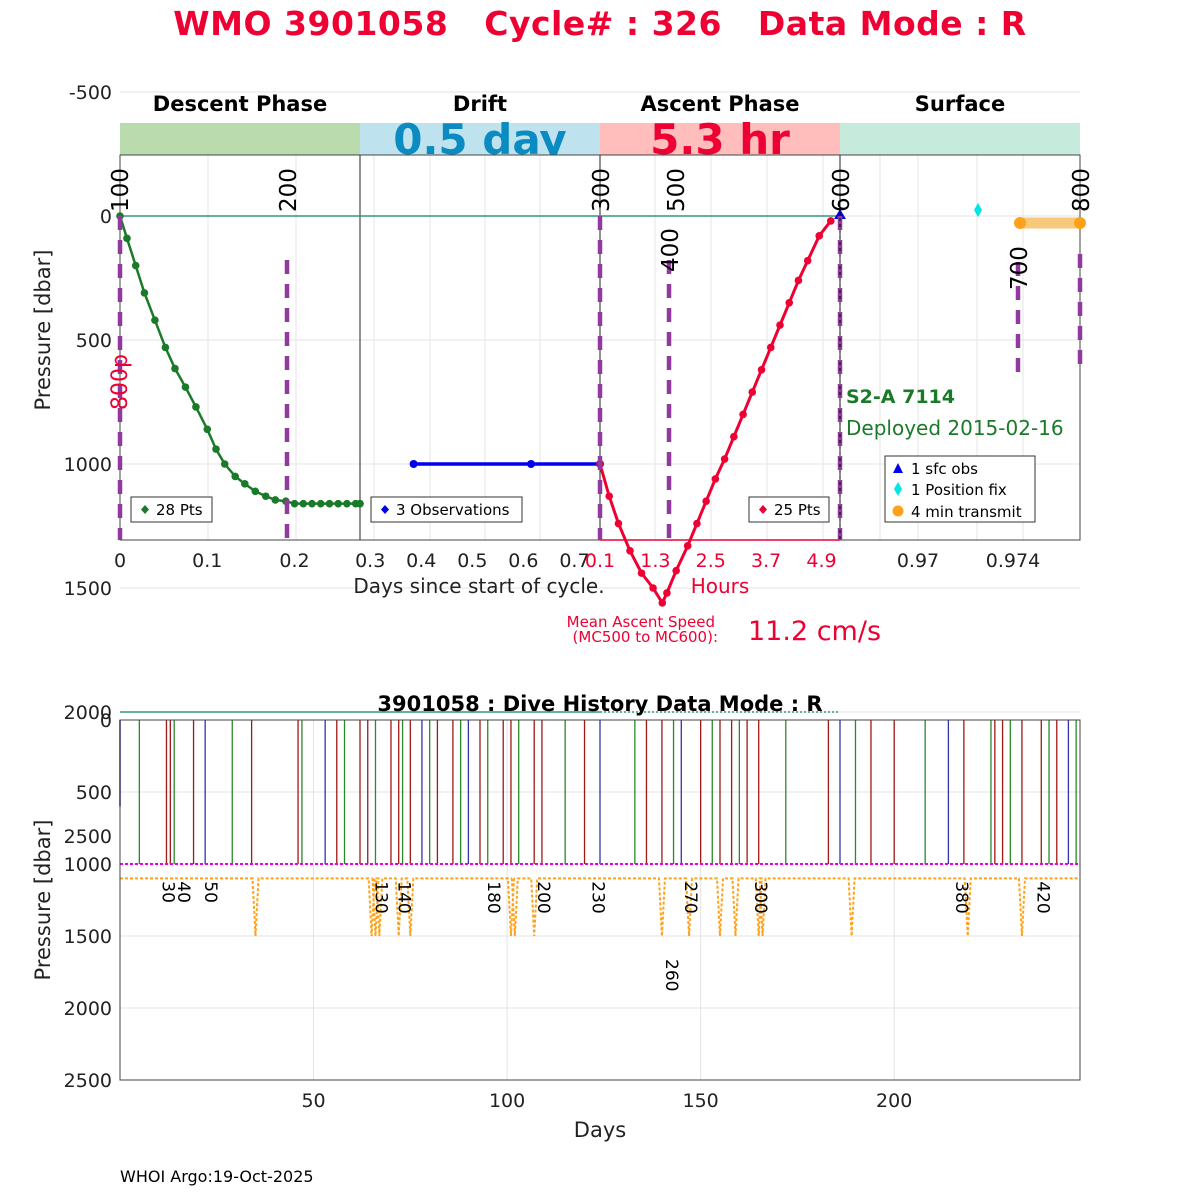  Describe the element at coordinates (523, 561) in the screenshot. I see `drift-x-tick: 0.6` at that location.